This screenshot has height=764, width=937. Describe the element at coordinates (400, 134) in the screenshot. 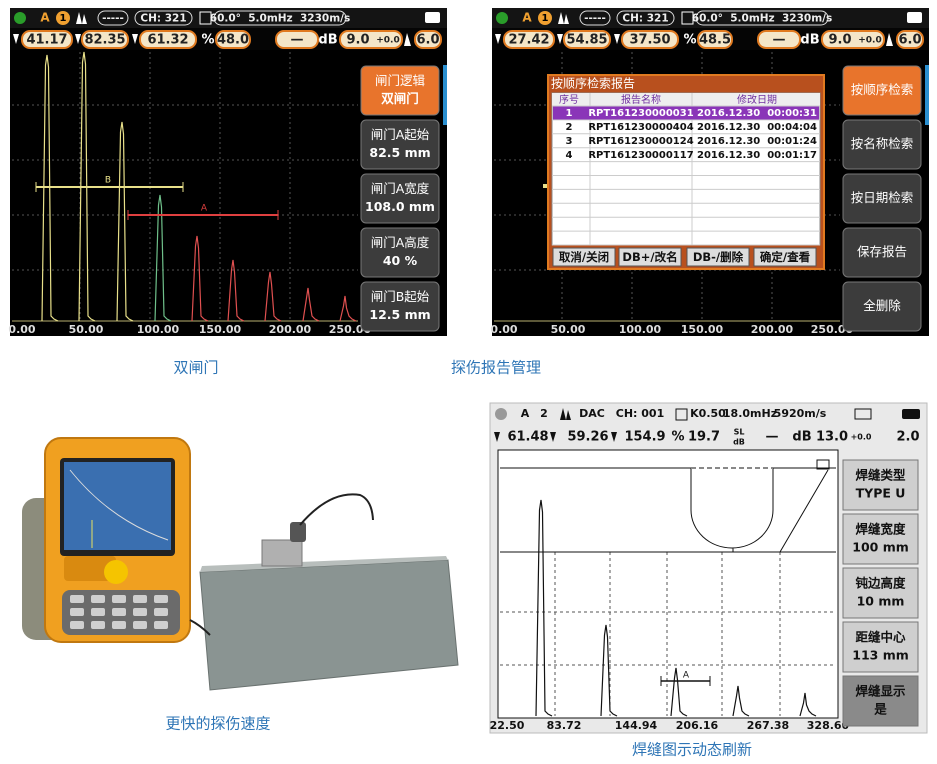

I see `menu-text: 闸门A起始` at that location.